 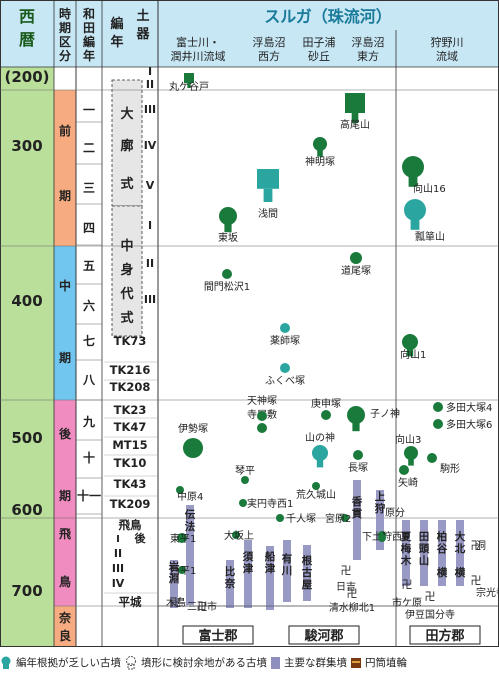 I want to click on tomb-label: 薬師塚, so click(x=285, y=340).